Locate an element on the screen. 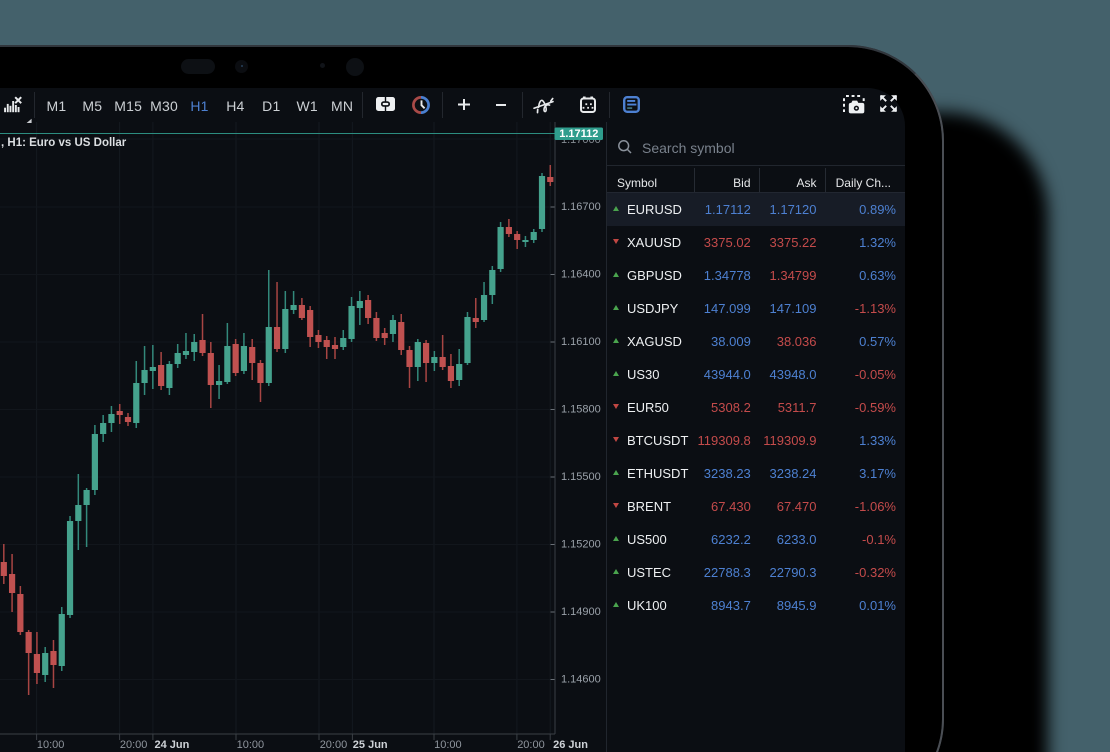 Image resolution: width=1110 pixels, height=752 pixels. svg-text: 1.17112 is located at coordinates (578, 134).